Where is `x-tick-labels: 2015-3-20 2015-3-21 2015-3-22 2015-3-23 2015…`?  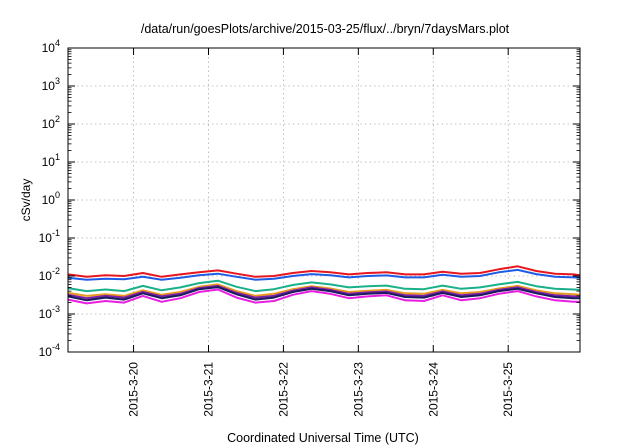
x-tick-labels: 2015-3-20 2015-3-21 2015-3-22 2015-3-23 2015… is located at coordinates (321, 389).